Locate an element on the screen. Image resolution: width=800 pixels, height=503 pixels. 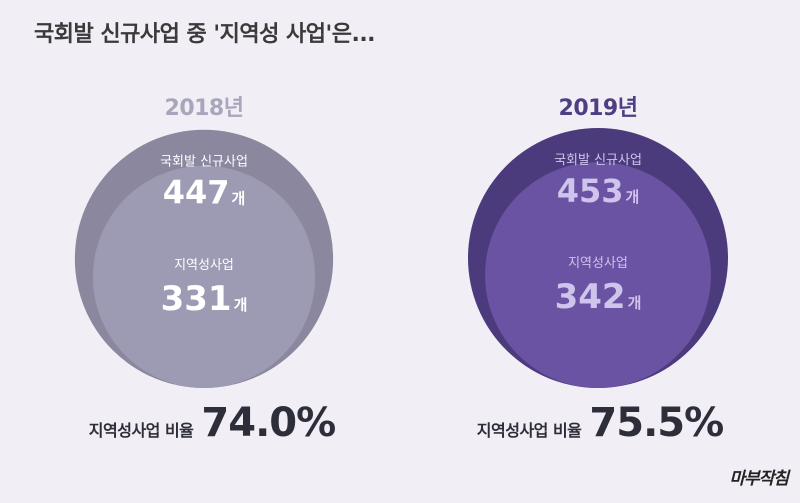
ratio-value: 75.5% is located at coordinates (656, 423).